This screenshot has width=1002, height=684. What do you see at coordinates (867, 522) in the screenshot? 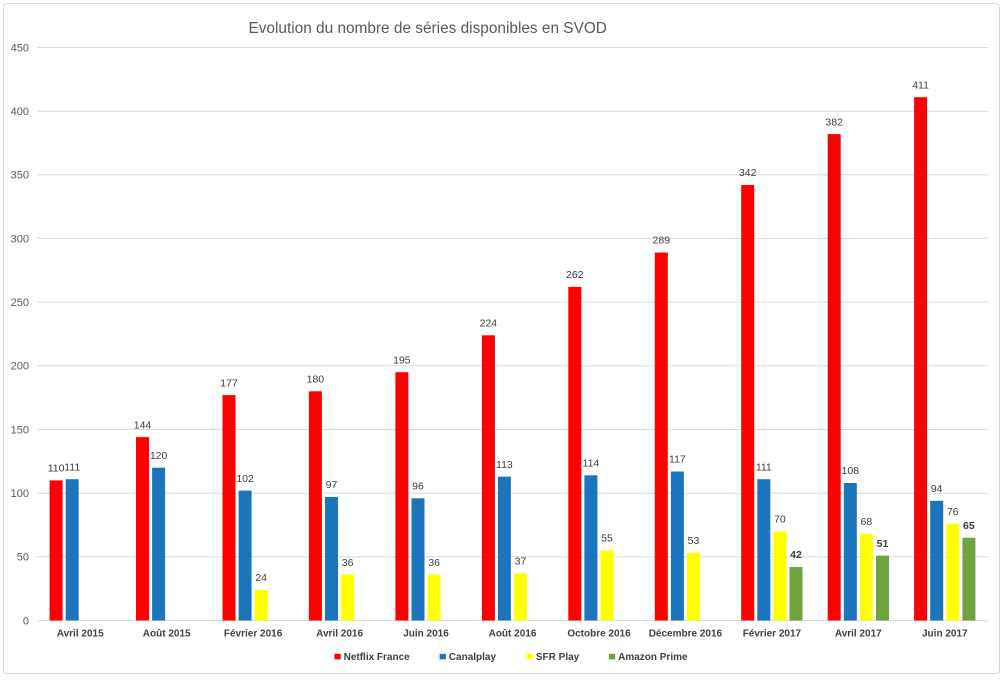
I see `svg-text: 68` at bounding box center [867, 522].